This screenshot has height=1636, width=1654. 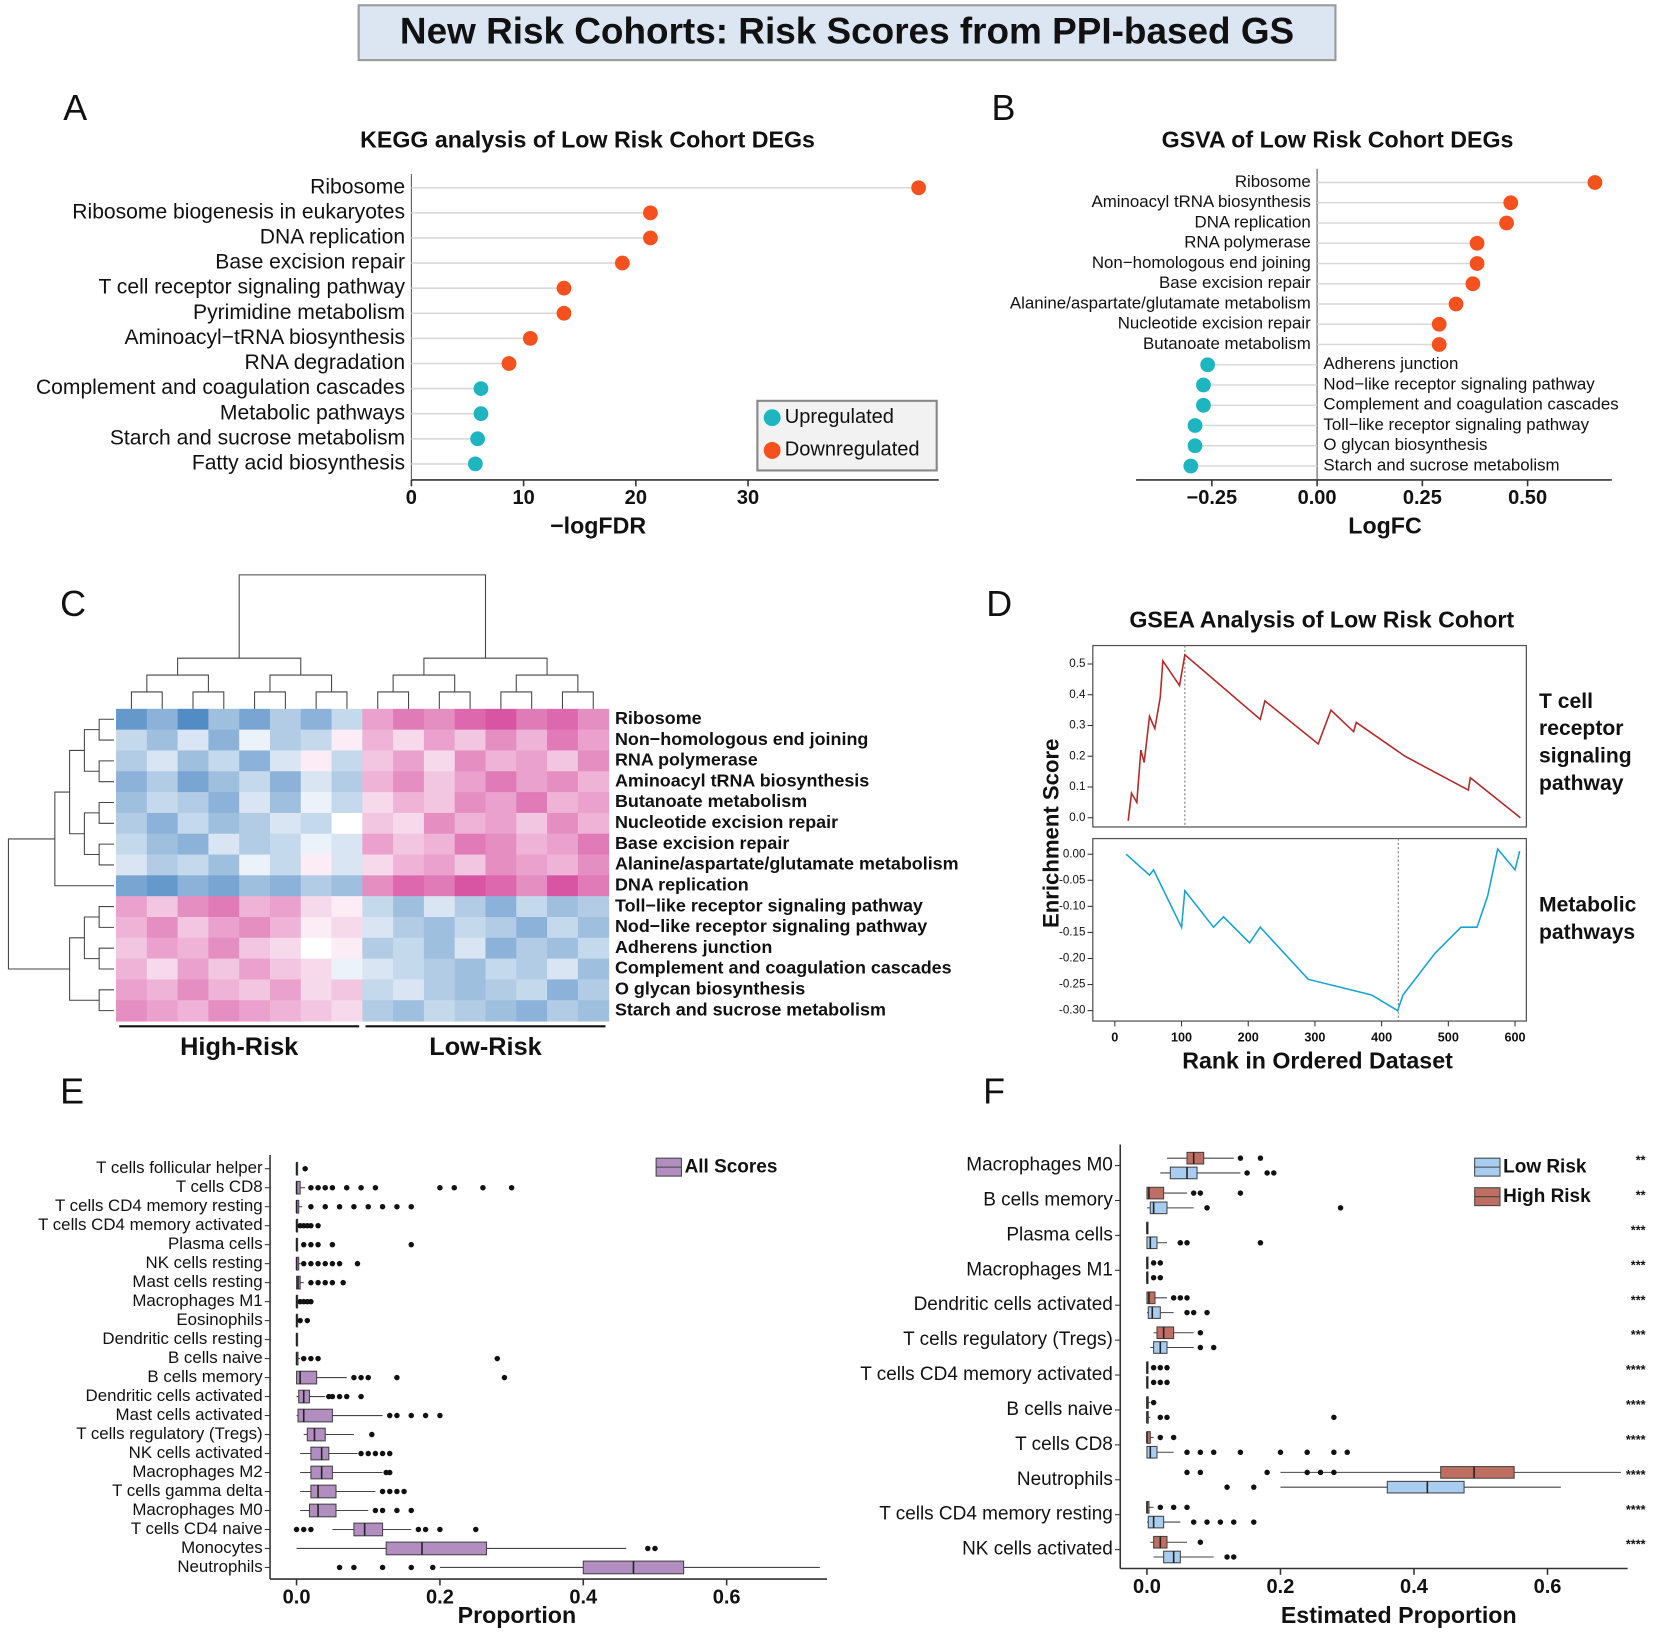 I want to click on category-label: B cells memory, so click(x=1048, y=1199).